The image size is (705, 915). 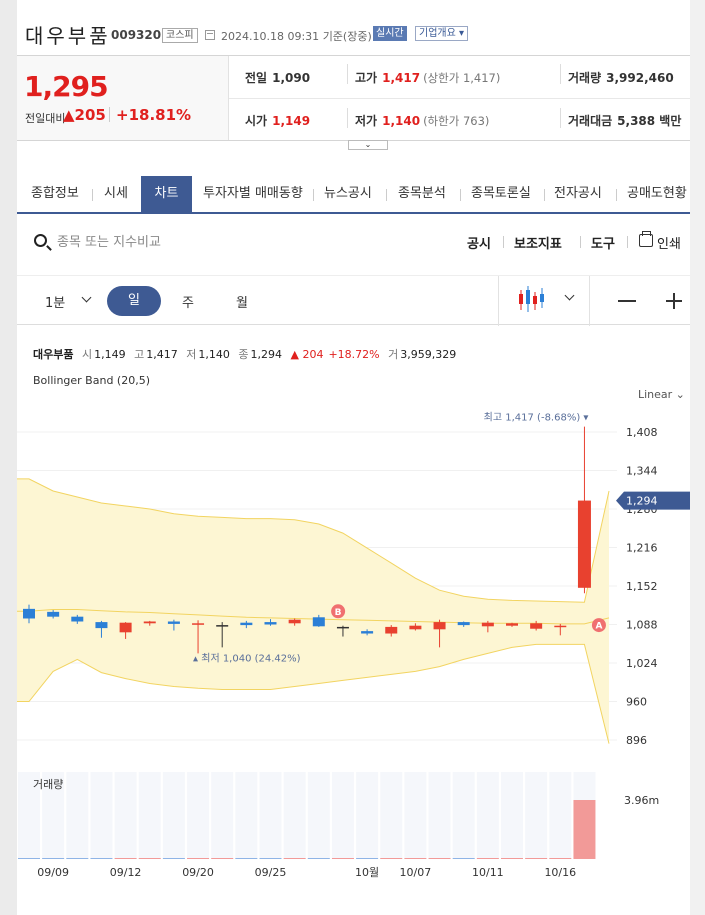 What do you see at coordinates (657, 193) in the screenshot?
I see `tab-short-selling: 공매도현황` at bounding box center [657, 193].